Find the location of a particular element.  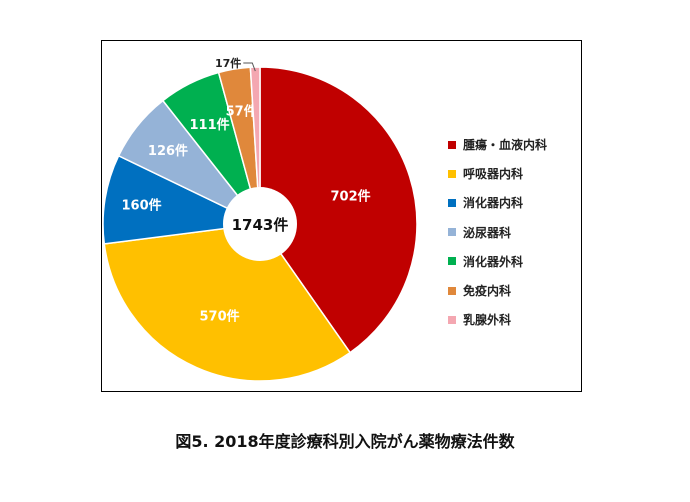

slice-value-label: 57件 is located at coordinates (241, 112).